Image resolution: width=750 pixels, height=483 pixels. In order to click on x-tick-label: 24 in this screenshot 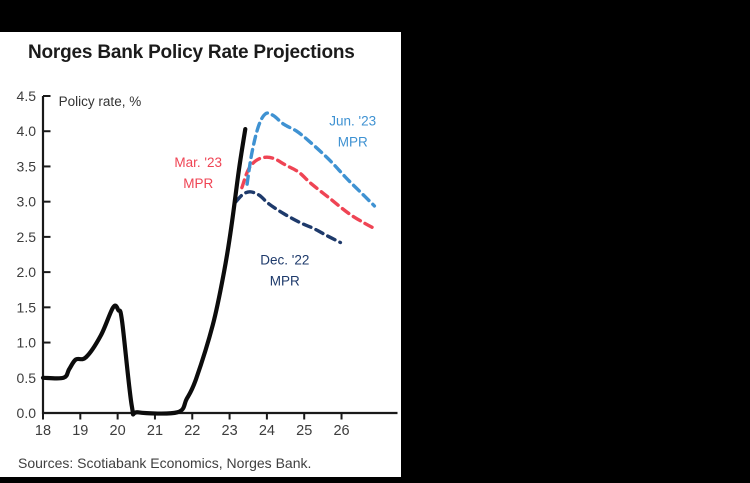, I will do `click(267, 431)`.